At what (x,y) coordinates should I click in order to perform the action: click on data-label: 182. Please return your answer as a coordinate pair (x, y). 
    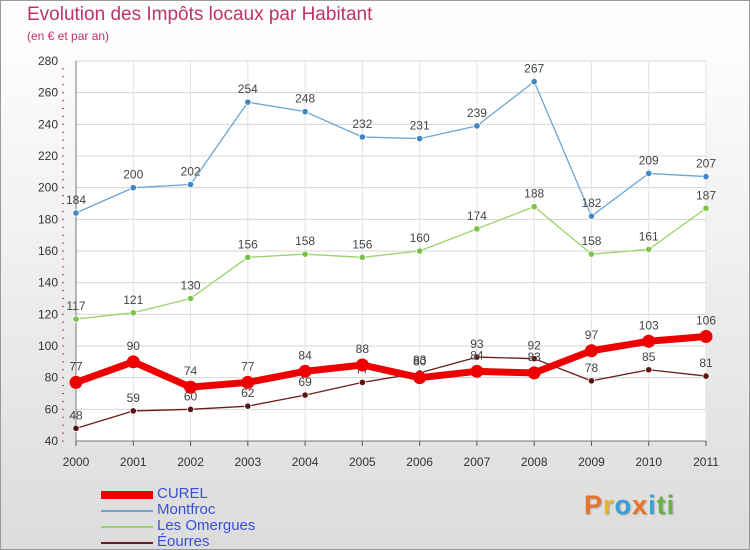
    Looking at the image, I should click on (591, 203).